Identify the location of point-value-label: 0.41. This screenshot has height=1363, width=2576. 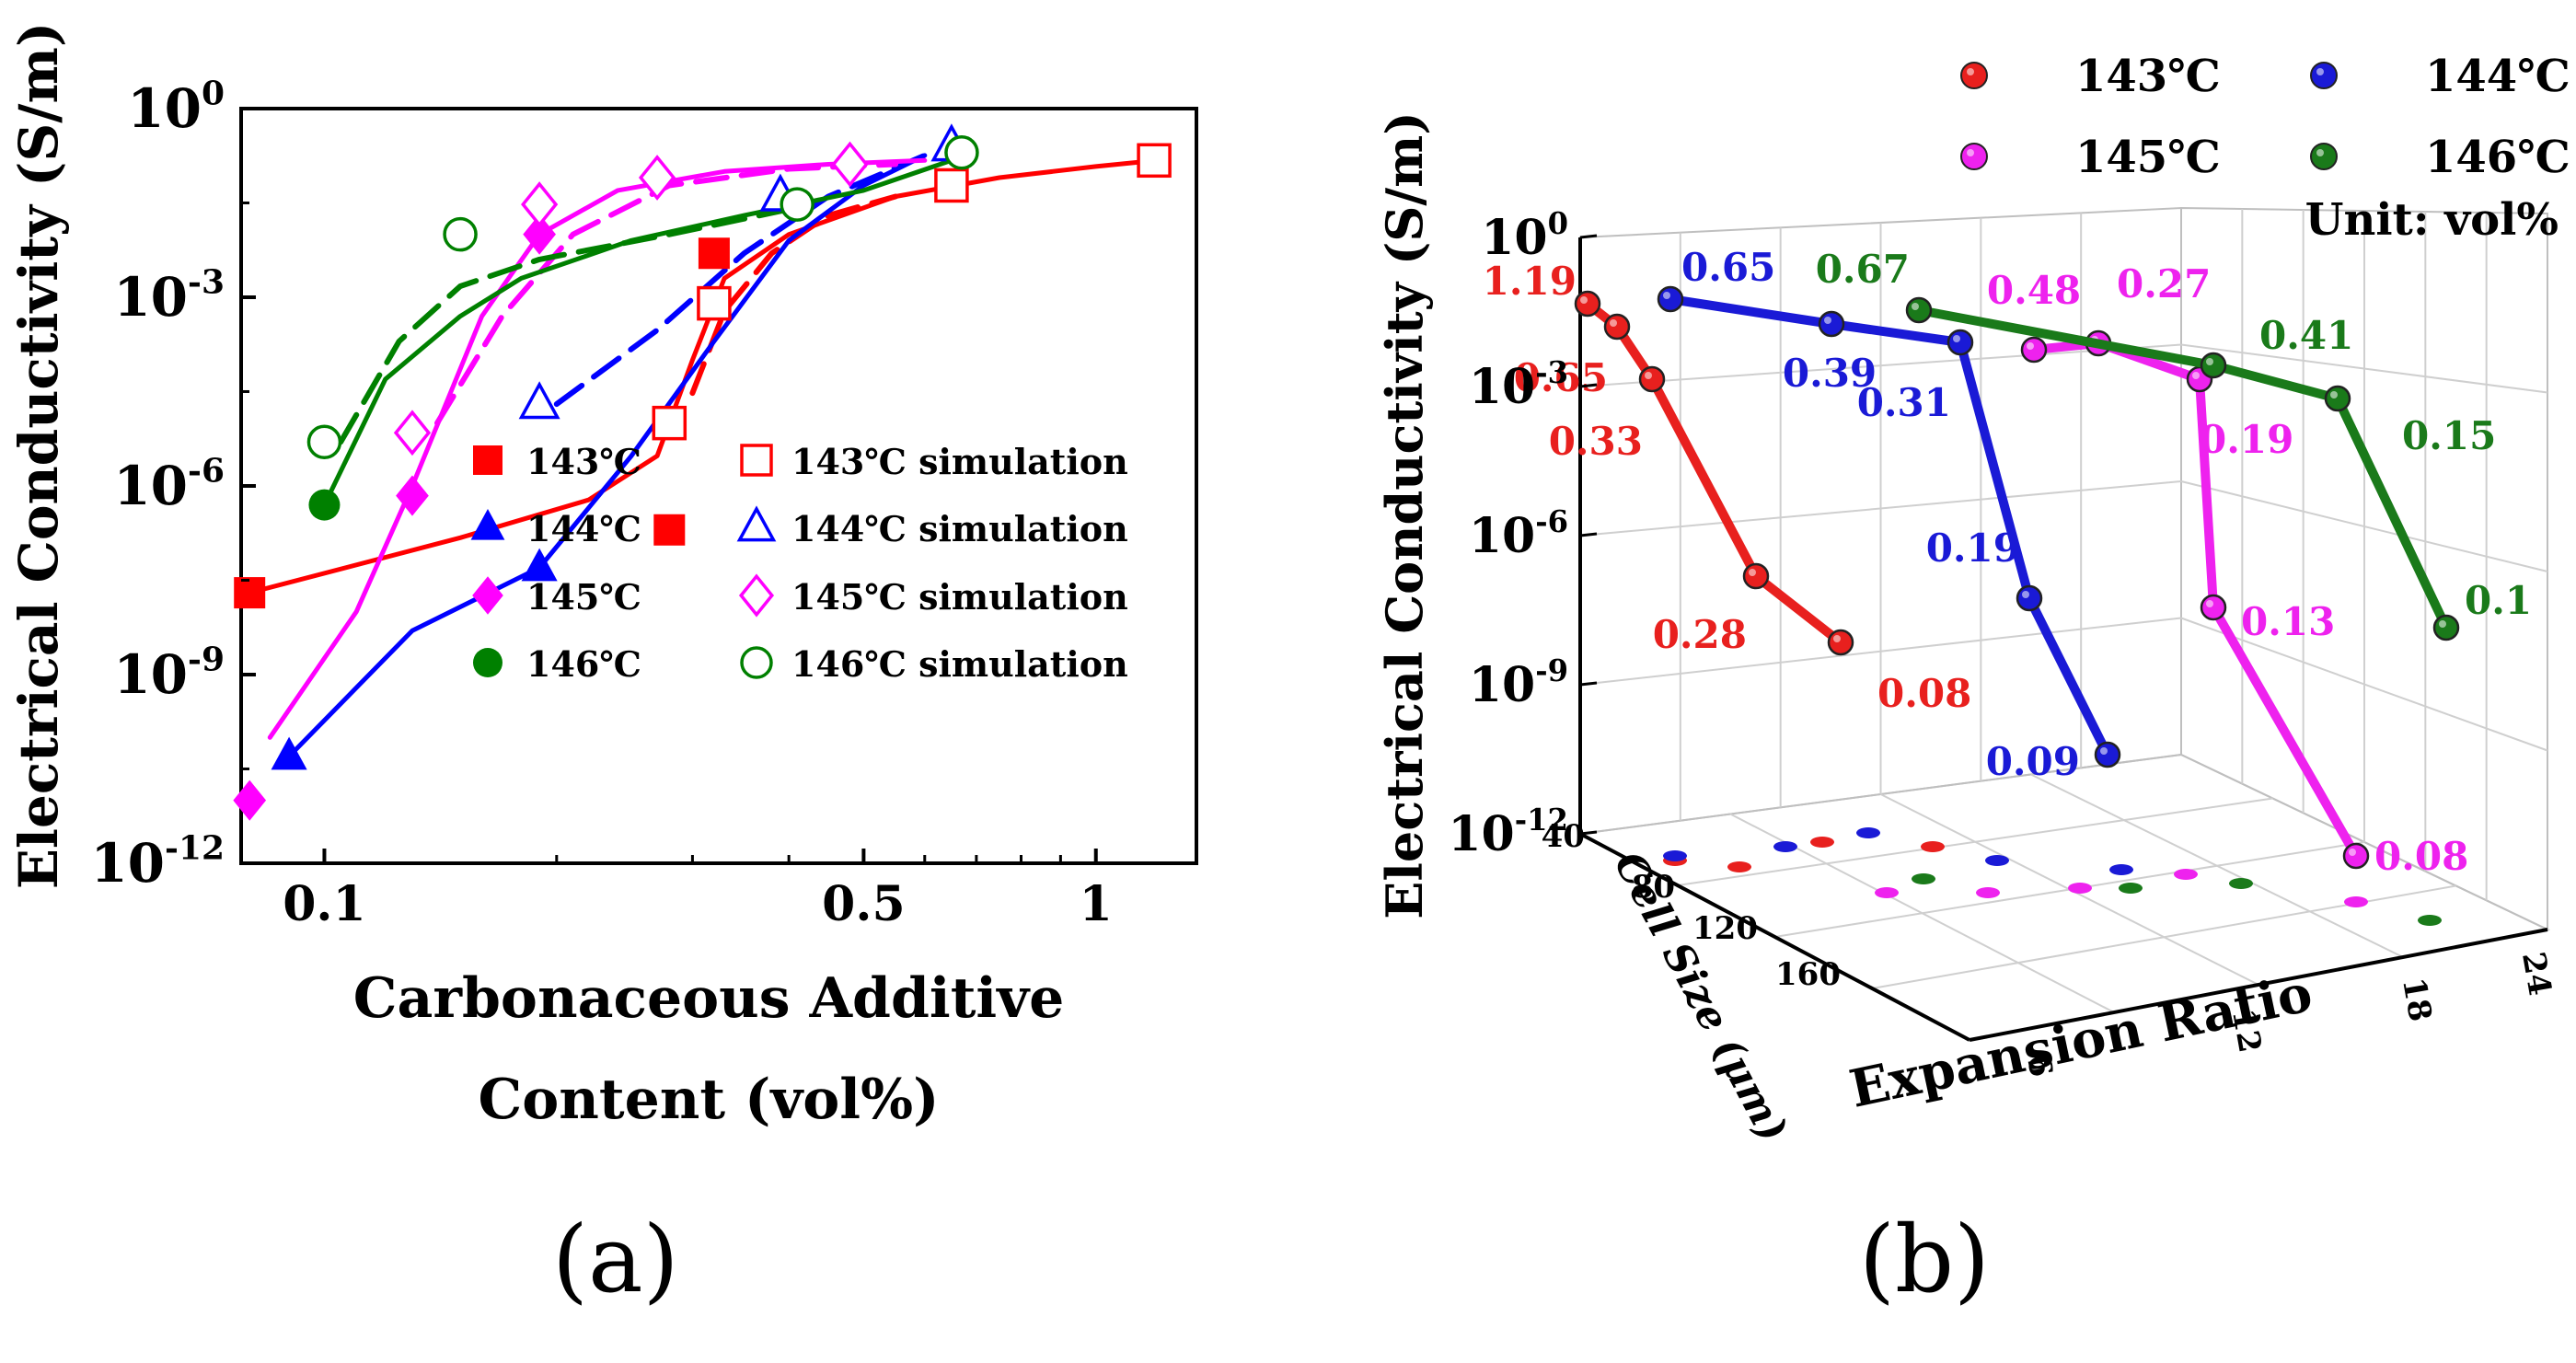
(2306, 335).